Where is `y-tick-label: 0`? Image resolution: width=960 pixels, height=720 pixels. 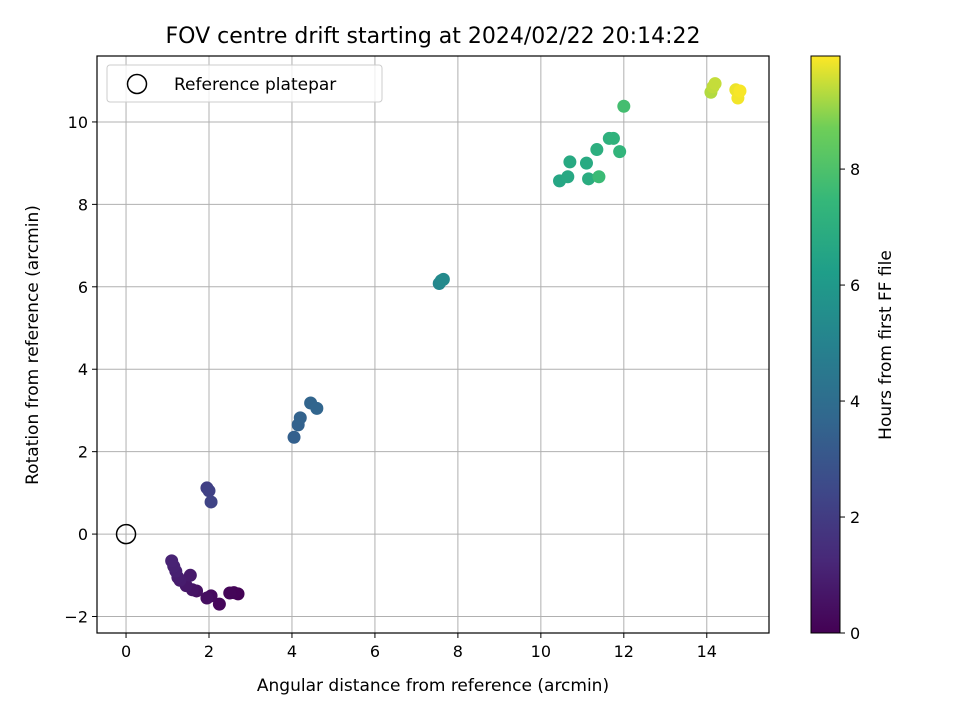
y-tick-label: 0 is located at coordinates (83, 534).